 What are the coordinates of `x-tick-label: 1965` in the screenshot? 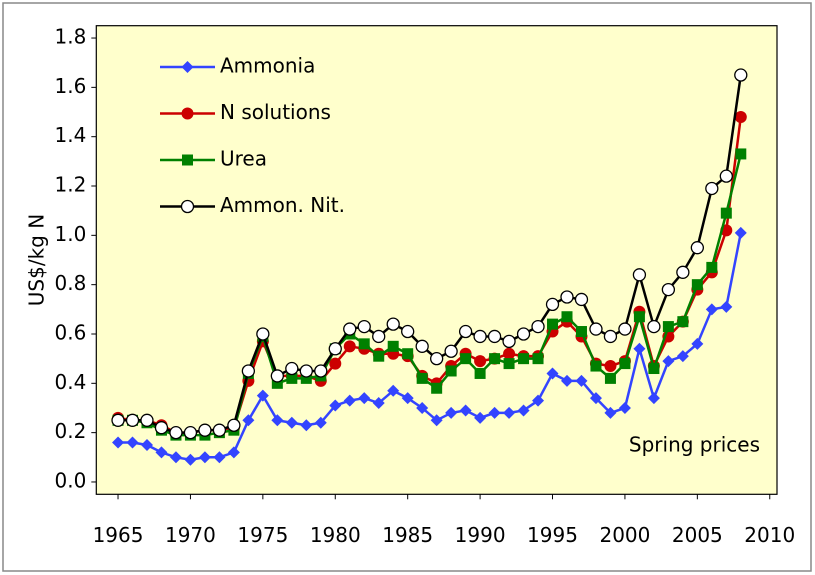 It's located at (118, 535).